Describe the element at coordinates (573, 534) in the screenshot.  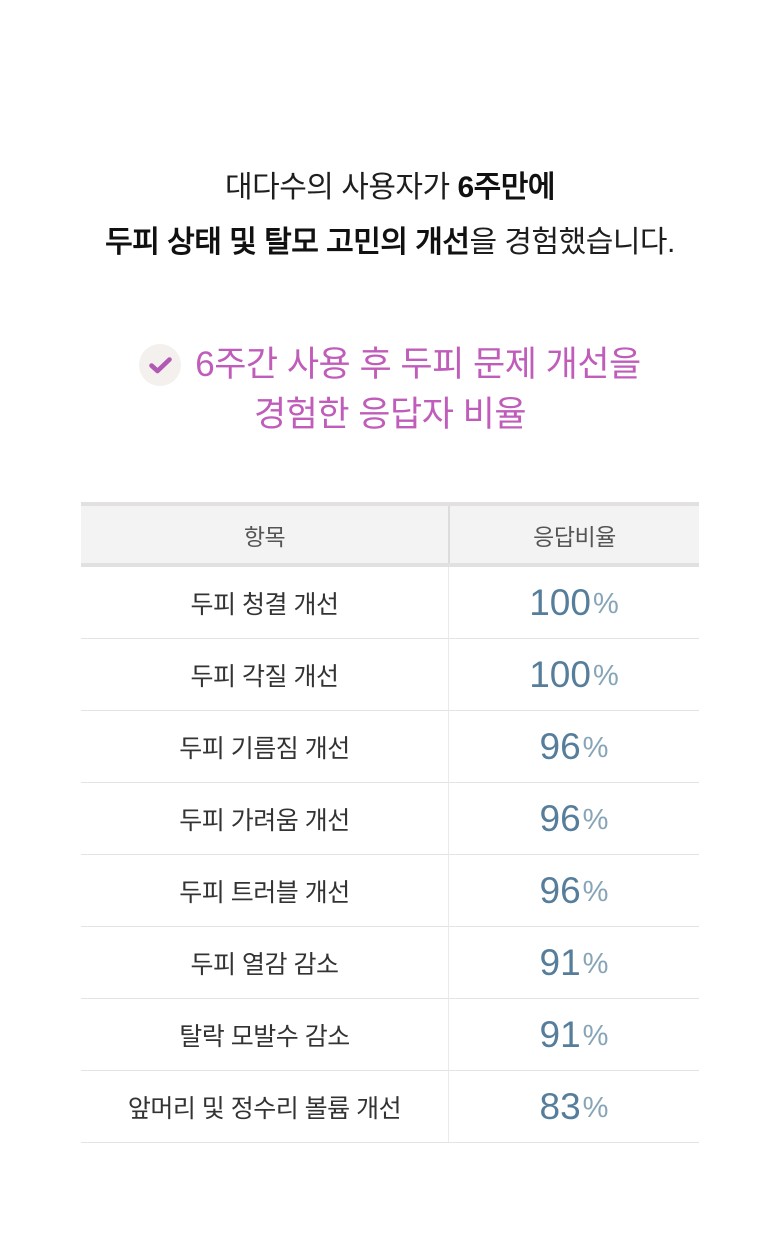
I see `table-header-ratio: 응답비율` at that location.